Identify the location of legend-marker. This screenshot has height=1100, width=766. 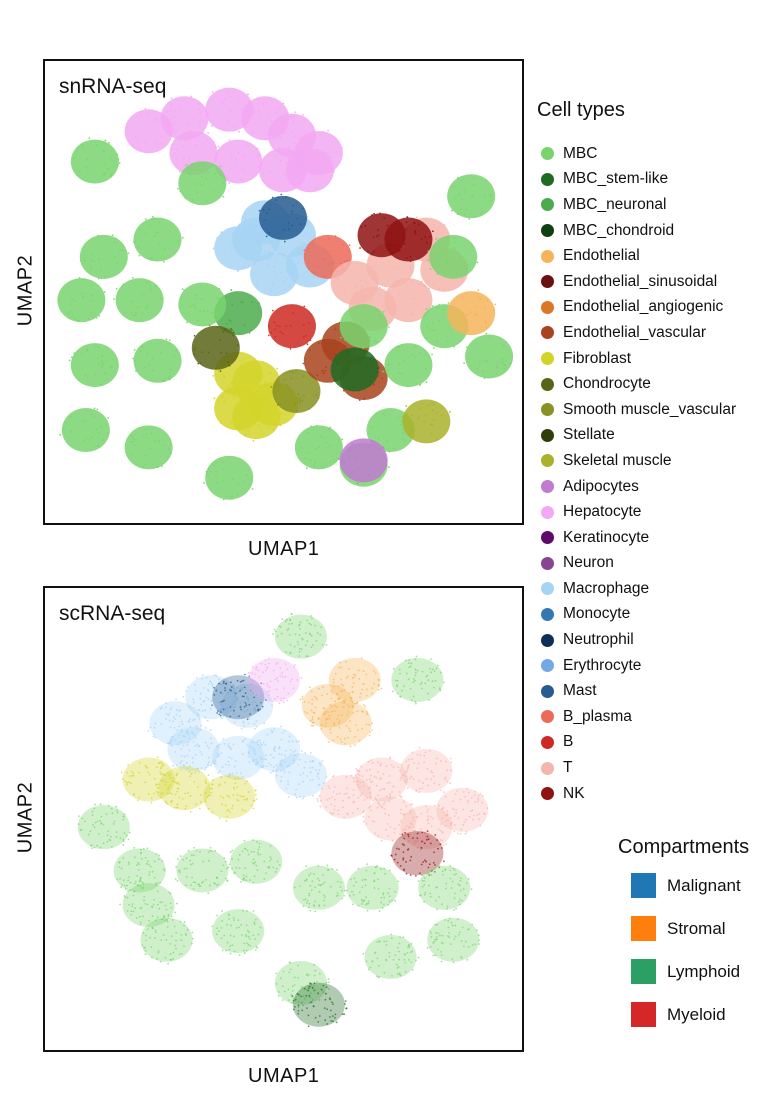
(547, 691).